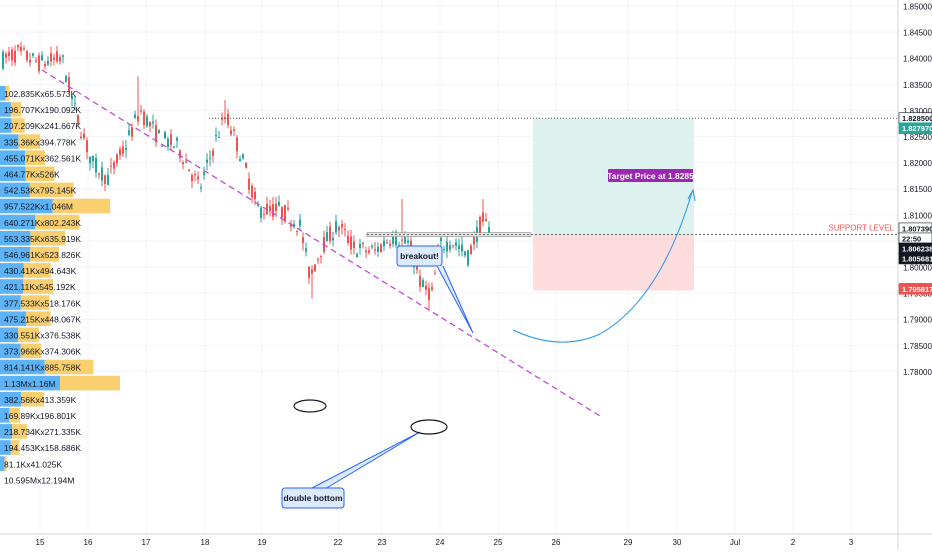  What do you see at coordinates (917, 268) in the screenshot?
I see `y-tick-label: 1.800000` at bounding box center [917, 268].